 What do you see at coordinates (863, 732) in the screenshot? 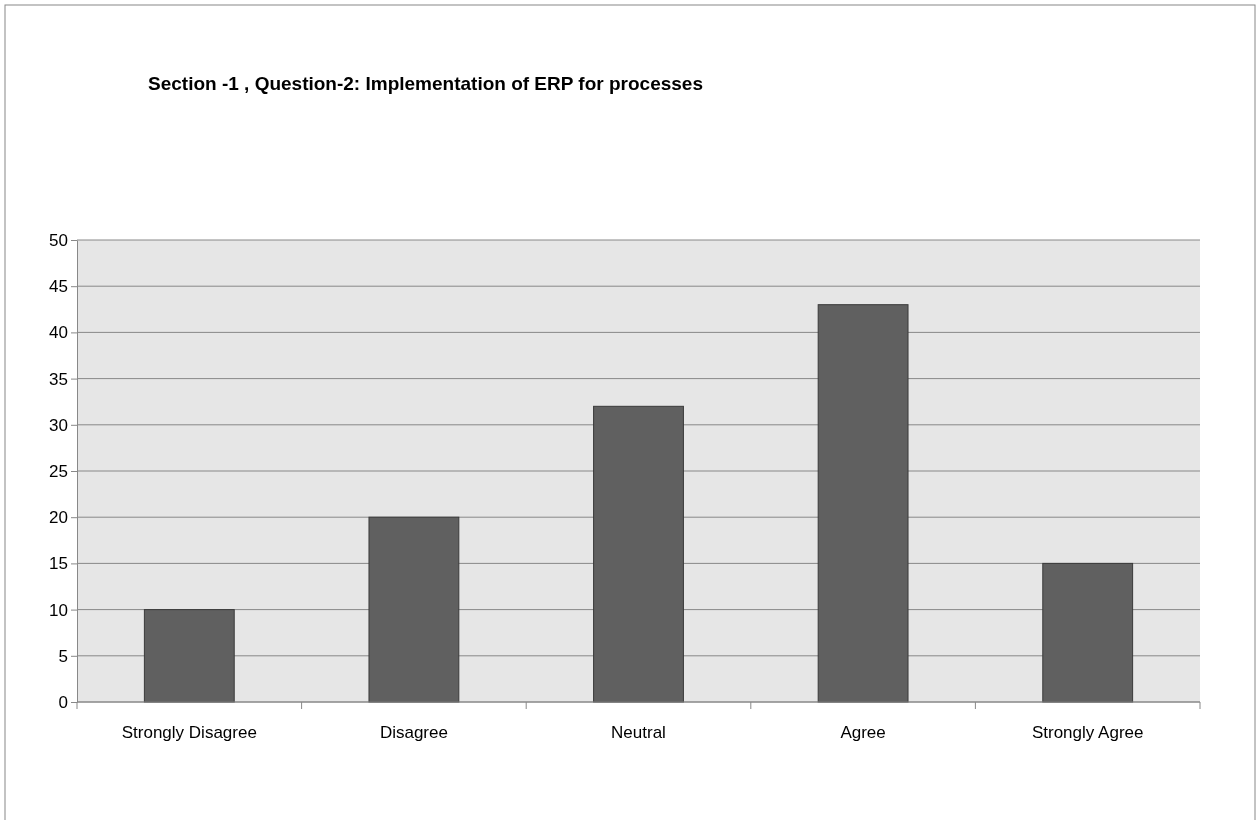
I see `x-tick-label: Agree` at bounding box center [863, 732].